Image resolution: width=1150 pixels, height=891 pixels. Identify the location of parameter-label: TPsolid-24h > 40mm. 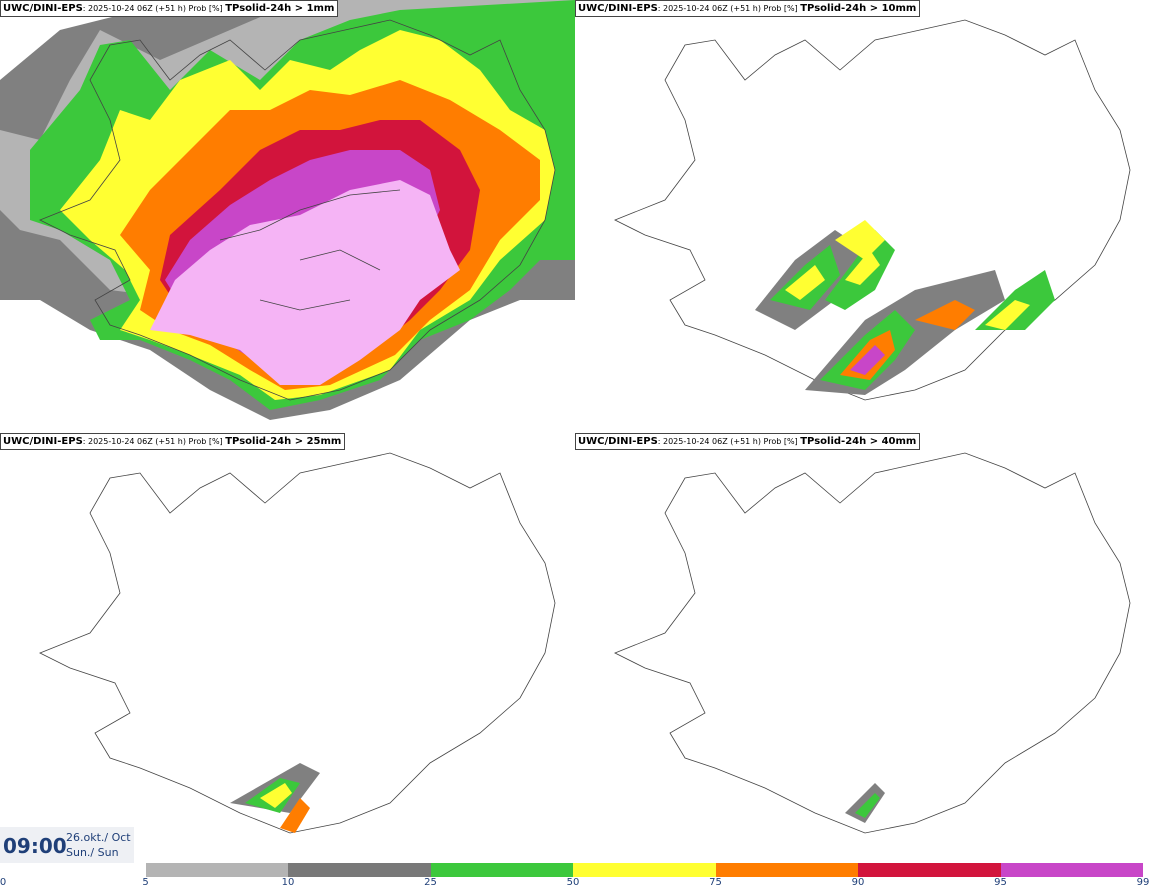
(858, 441).